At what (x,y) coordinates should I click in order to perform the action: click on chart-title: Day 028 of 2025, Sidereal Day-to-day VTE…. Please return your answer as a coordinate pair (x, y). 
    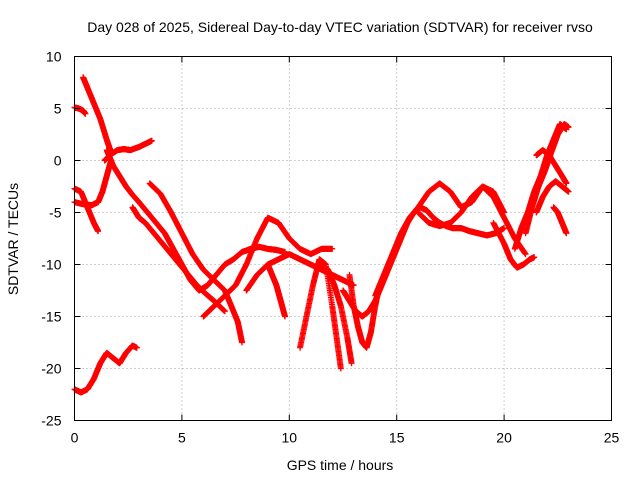
    Looking at the image, I should click on (340, 27).